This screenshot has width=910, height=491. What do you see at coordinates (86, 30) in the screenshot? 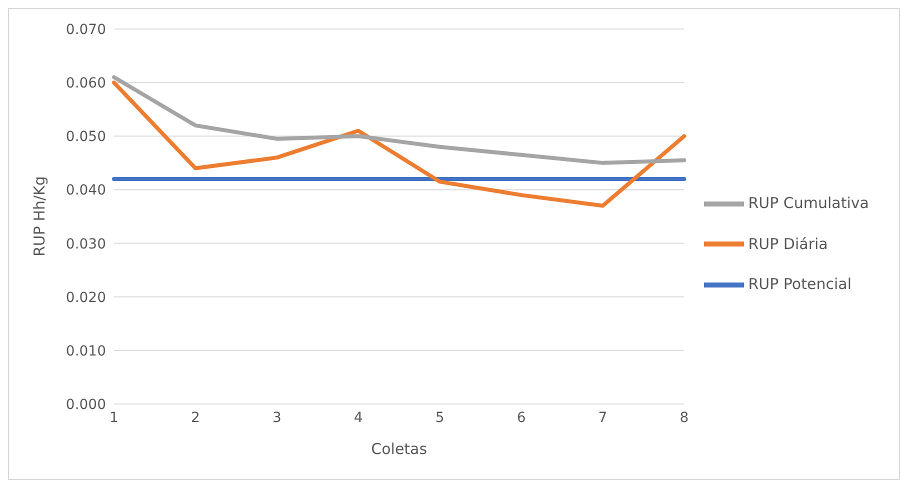
I see `y-tick-label: 0.070` at bounding box center [86, 30].